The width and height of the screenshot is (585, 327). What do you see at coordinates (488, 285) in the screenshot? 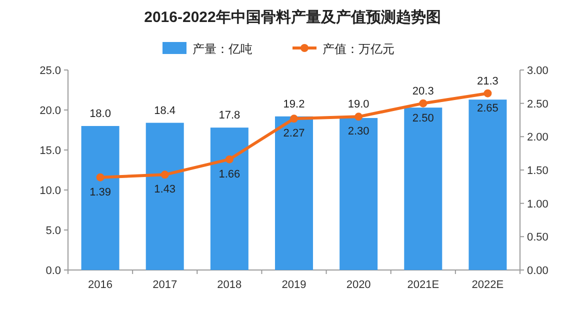
I see `x-tick-label: 2022E` at bounding box center [488, 285].